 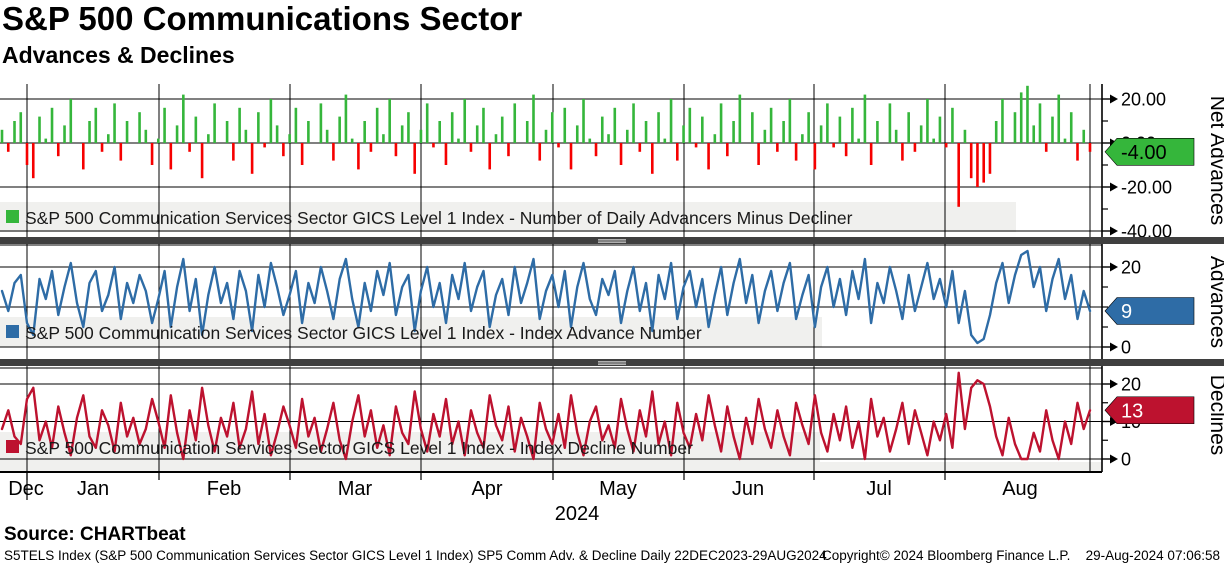 I want to click on svg-text: 13, so click(x=1132, y=411).